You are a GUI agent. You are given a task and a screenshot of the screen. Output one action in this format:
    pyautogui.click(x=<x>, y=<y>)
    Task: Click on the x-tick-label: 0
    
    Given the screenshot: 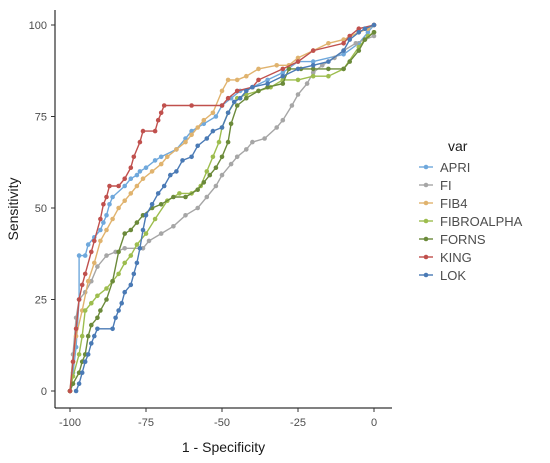 What is the action you would take?
    pyautogui.click(x=374, y=423)
    